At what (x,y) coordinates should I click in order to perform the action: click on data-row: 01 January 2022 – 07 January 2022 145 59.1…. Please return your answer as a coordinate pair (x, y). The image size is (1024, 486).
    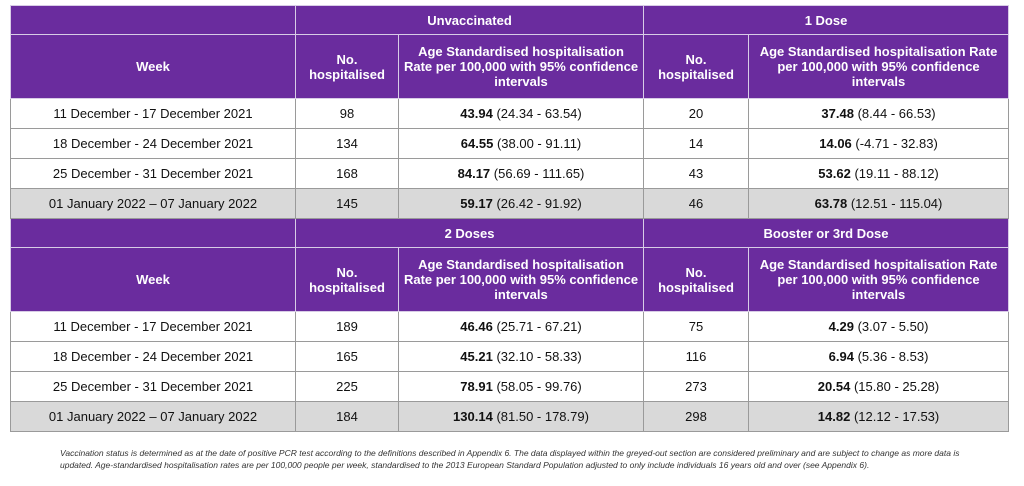
    Looking at the image, I should click on (510, 203).